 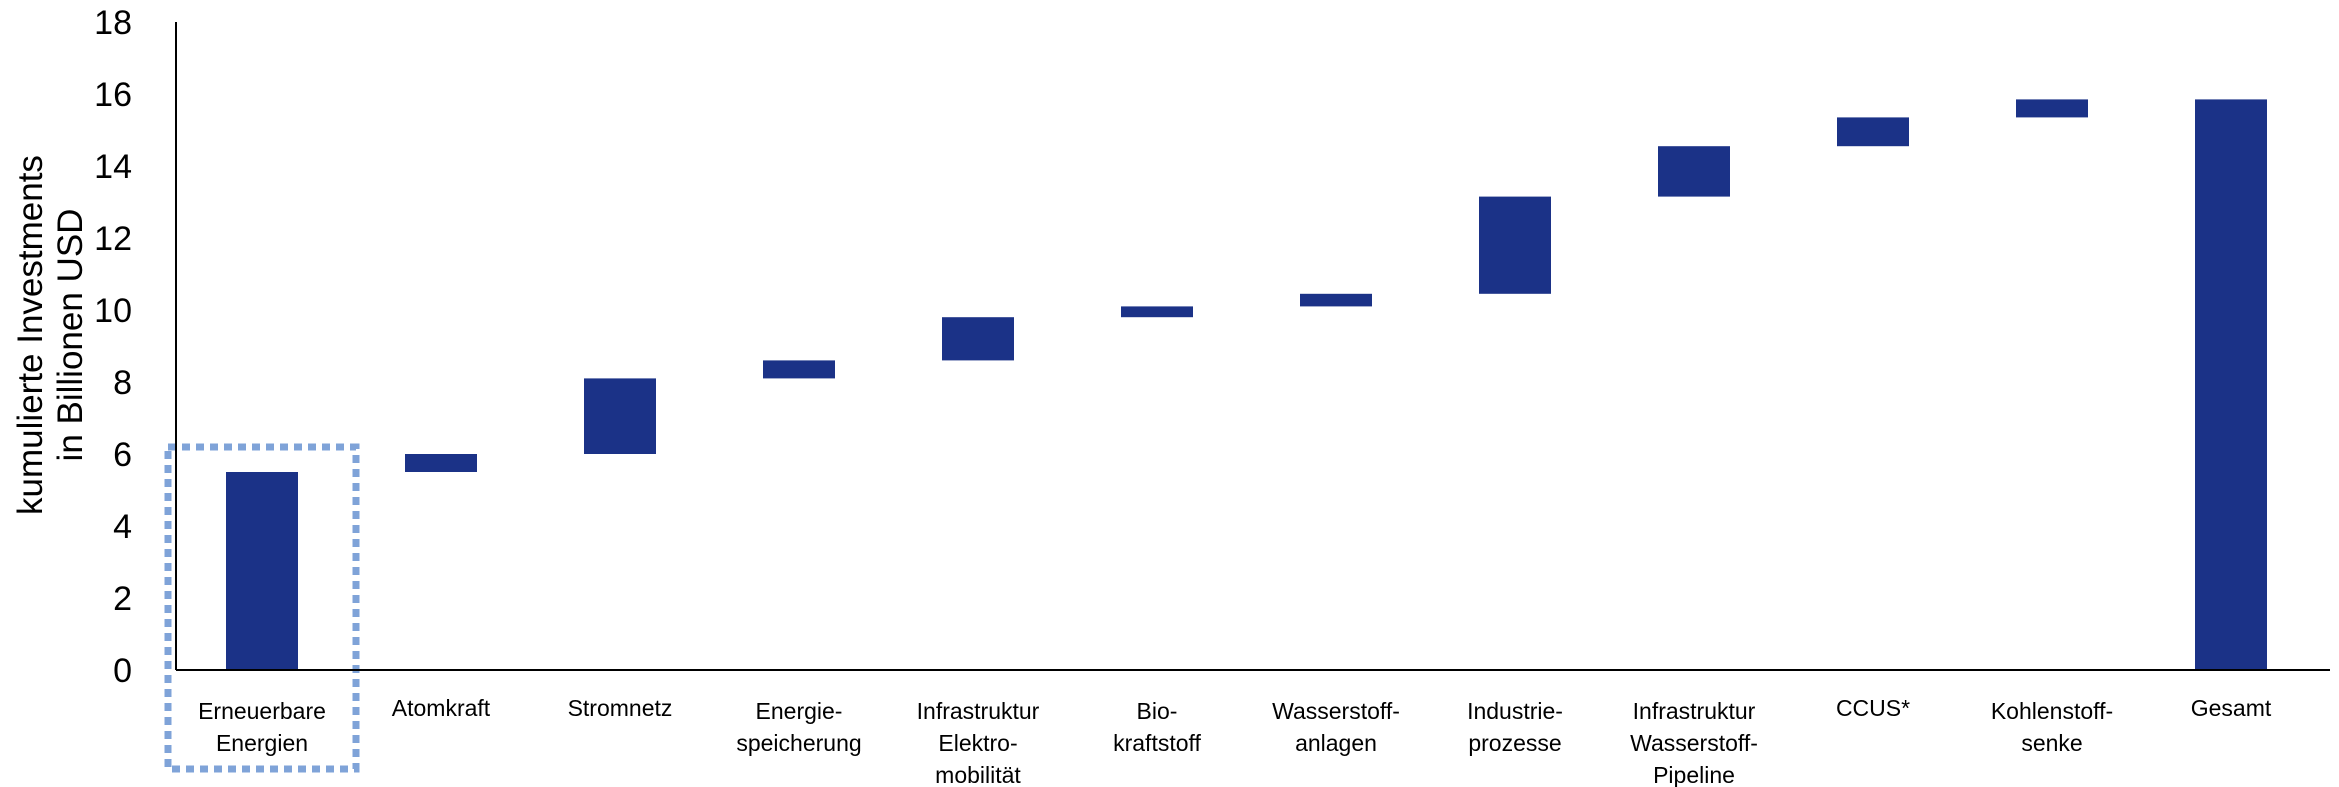 What do you see at coordinates (1157, 743) in the screenshot?
I see `x-category-label-line: kraftstoff` at bounding box center [1157, 743].